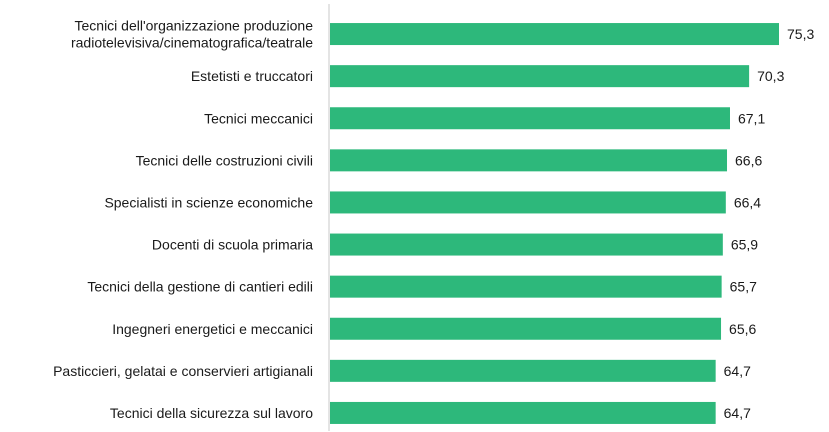  Describe the element at coordinates (224, 160) in the screenshot. I see `category-label: Tecnici delle costruzioni civili` at that location.